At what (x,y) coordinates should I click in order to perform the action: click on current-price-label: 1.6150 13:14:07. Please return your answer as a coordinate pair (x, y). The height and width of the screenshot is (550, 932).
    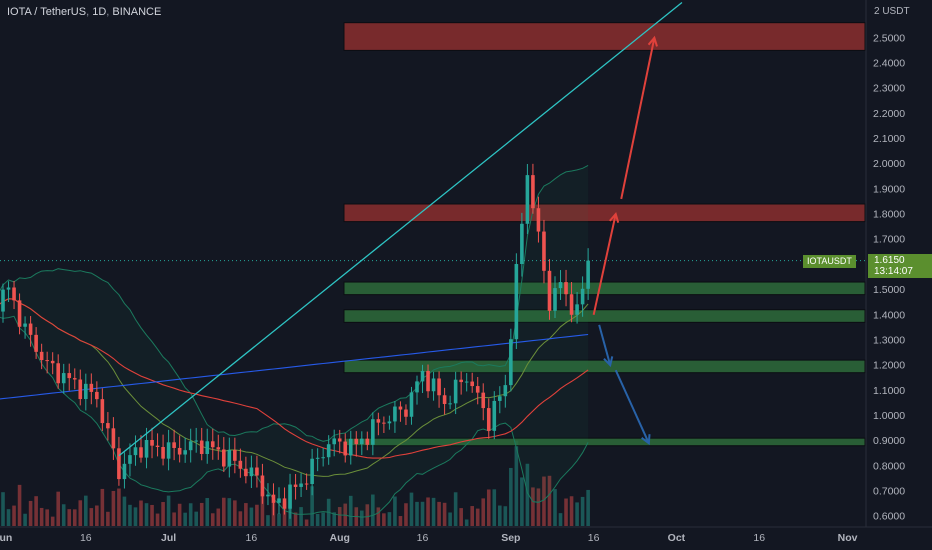
    Looking at the image, I should click on (900, 266).